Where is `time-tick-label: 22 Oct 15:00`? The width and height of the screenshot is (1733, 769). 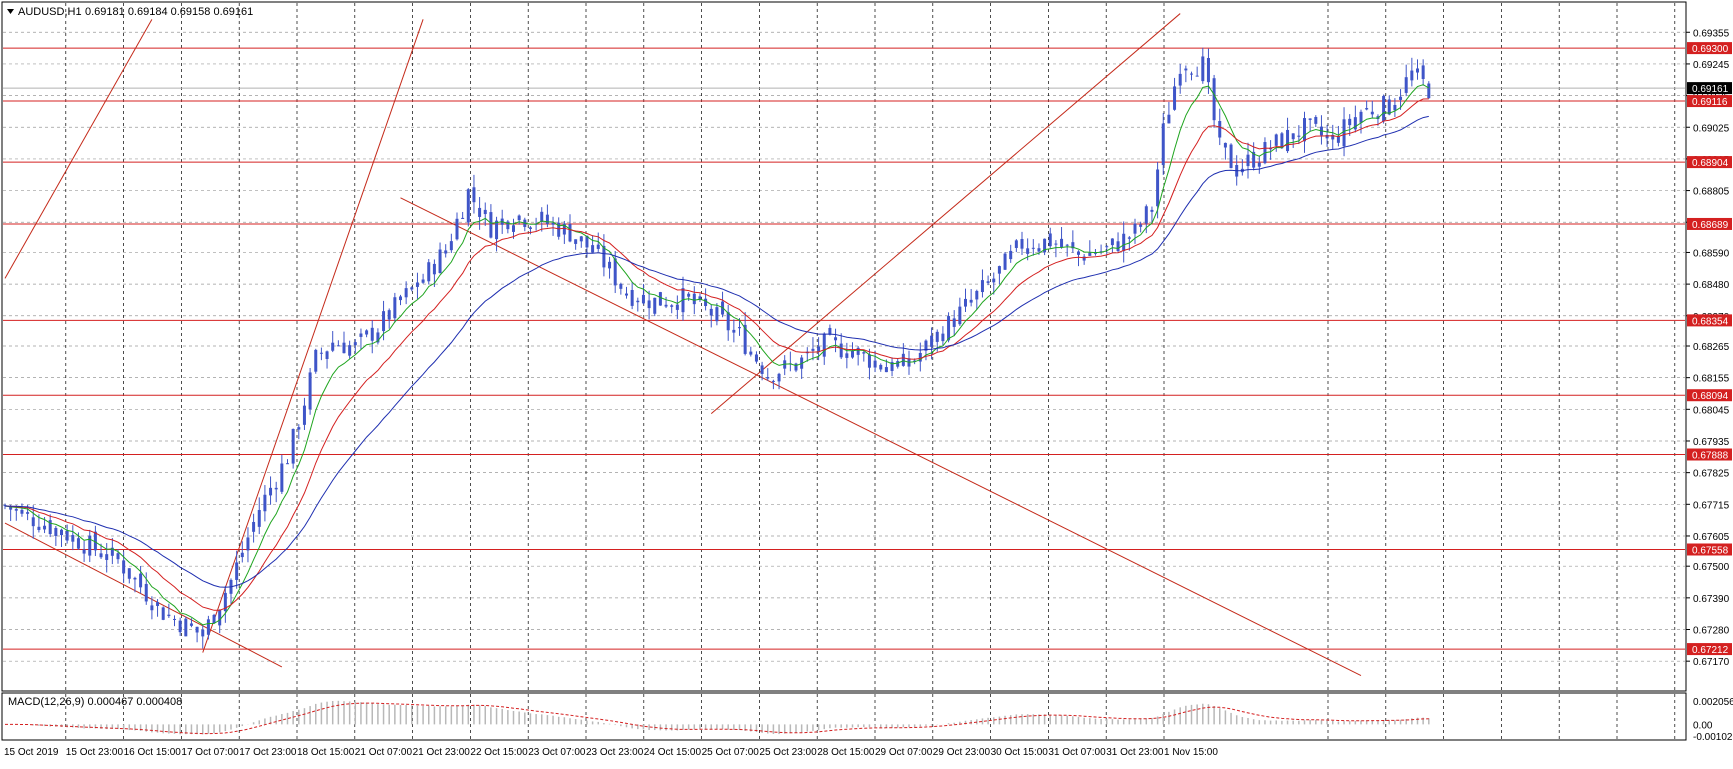
time-tick-label: 22 Oct 15:00 is located at coordinates (499, 752).